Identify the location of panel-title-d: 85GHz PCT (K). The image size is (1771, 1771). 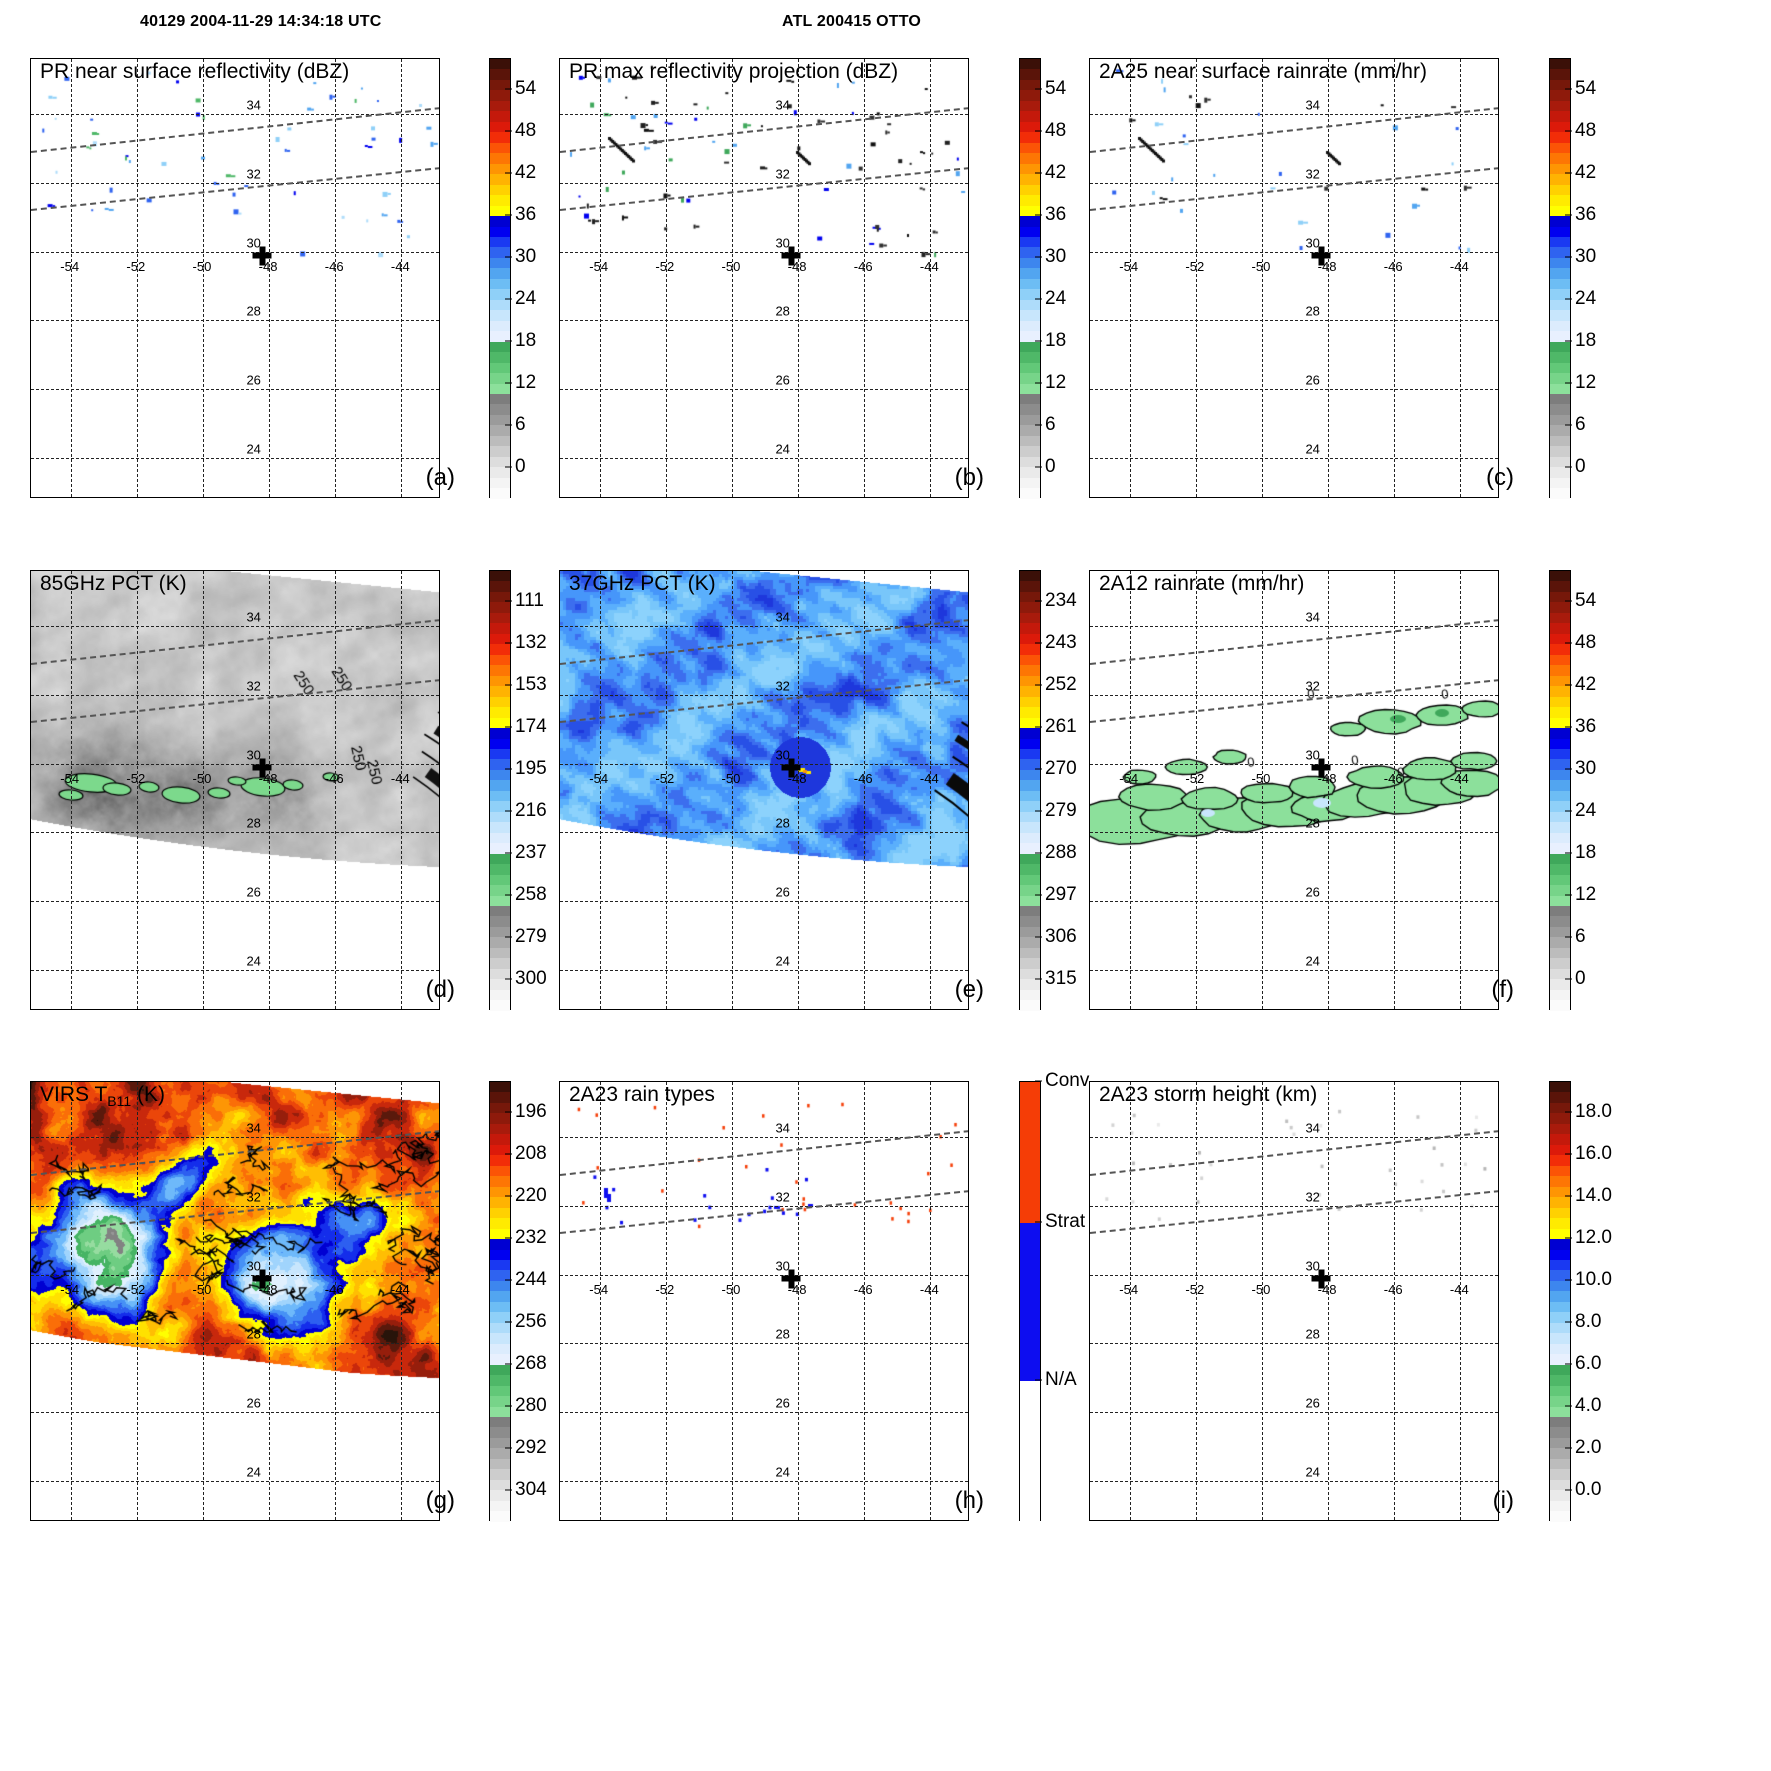
(113, 583).